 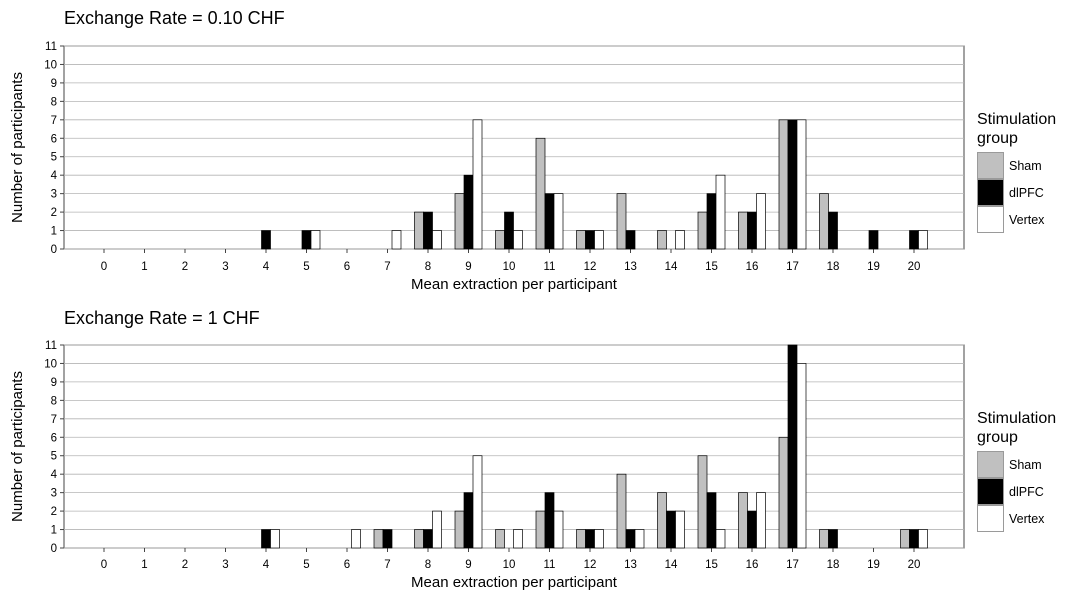 What do you see at coordinates (752, 267) in the screenshot?
I see `x-tick-label: 16` at bounding box center [752, 267].